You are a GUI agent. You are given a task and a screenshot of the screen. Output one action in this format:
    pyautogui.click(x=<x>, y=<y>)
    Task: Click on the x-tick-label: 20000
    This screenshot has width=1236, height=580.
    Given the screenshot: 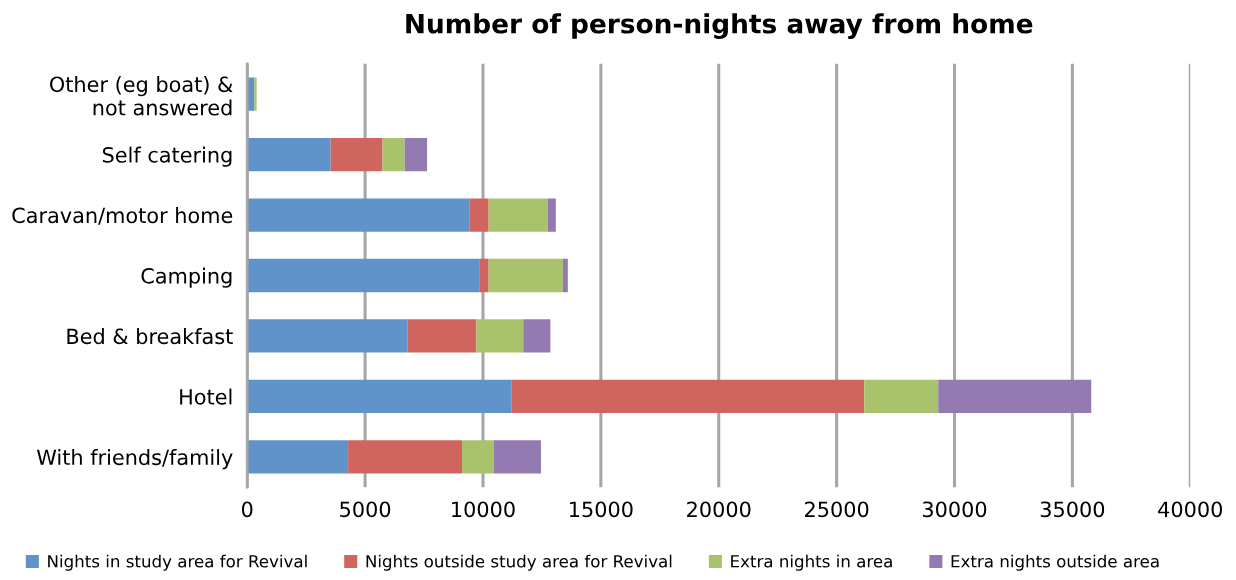 What is the action you would take?
    pyautogui.click(x=719, y=509)
    